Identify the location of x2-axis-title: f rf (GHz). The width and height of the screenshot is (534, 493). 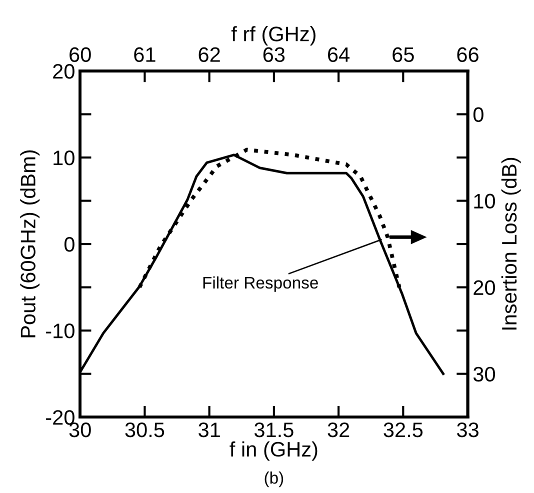
(273, 36).